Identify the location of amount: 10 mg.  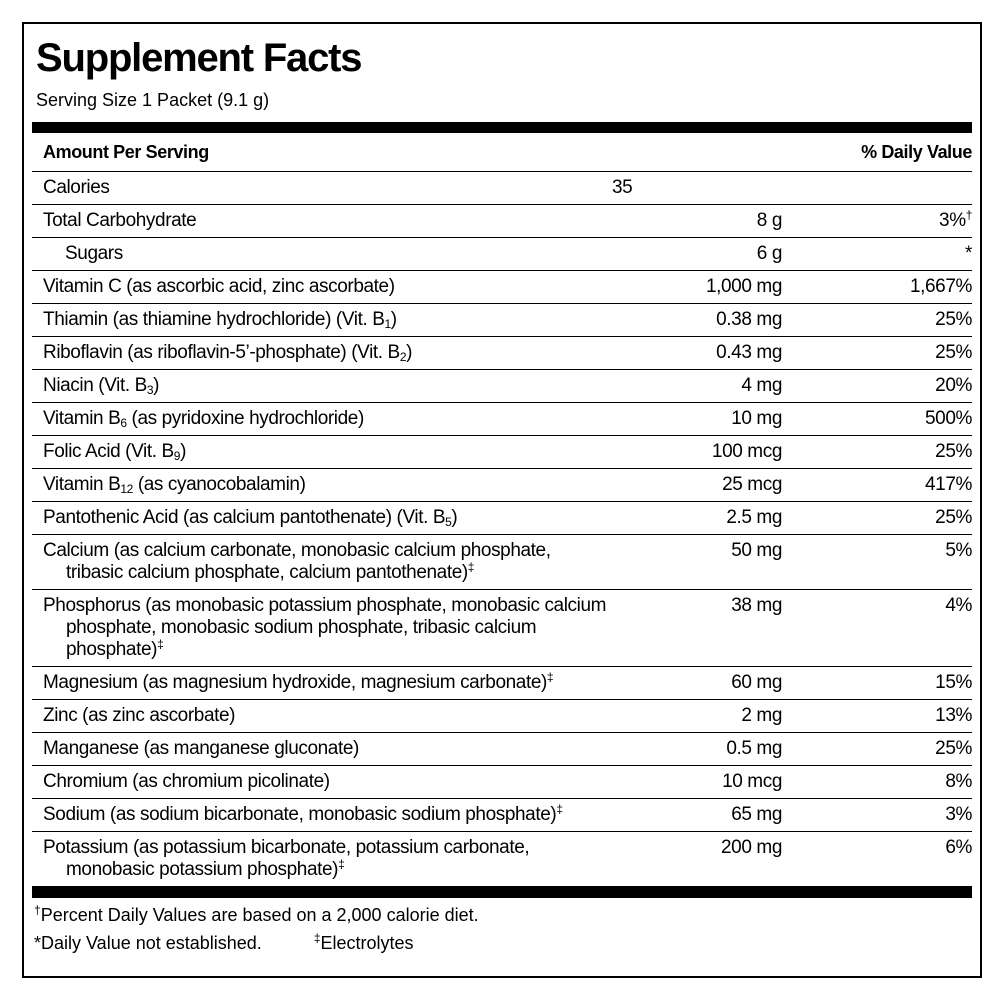
(756, 418).